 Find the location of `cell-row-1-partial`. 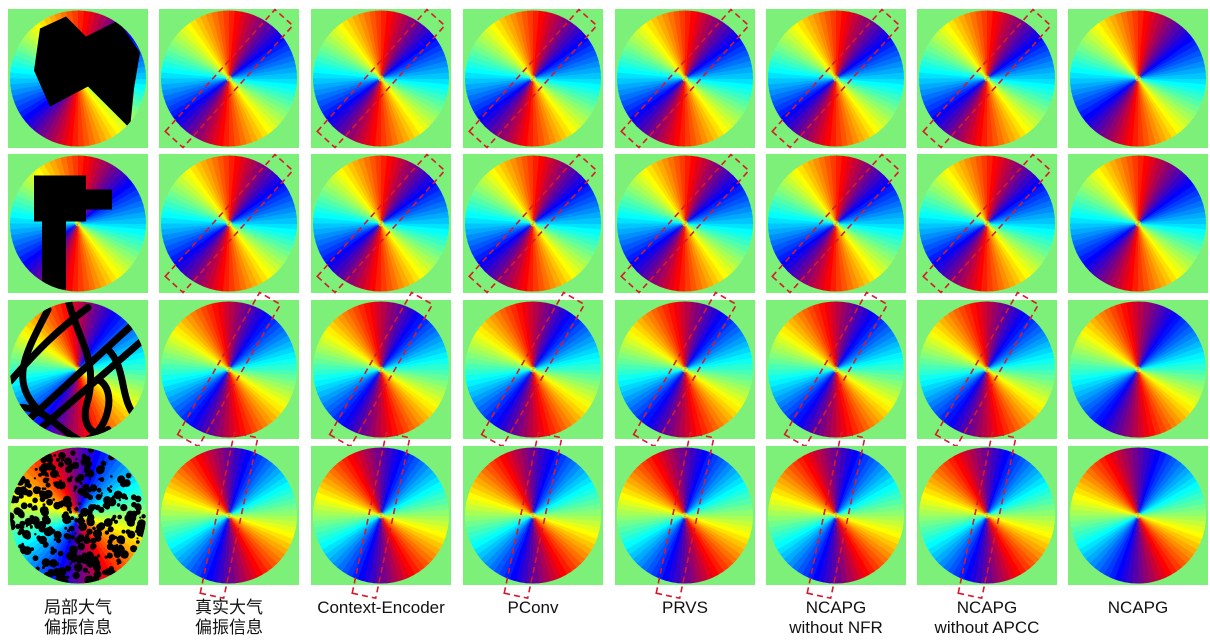

cell-row-1-partial is located at coordinates (78, 78).